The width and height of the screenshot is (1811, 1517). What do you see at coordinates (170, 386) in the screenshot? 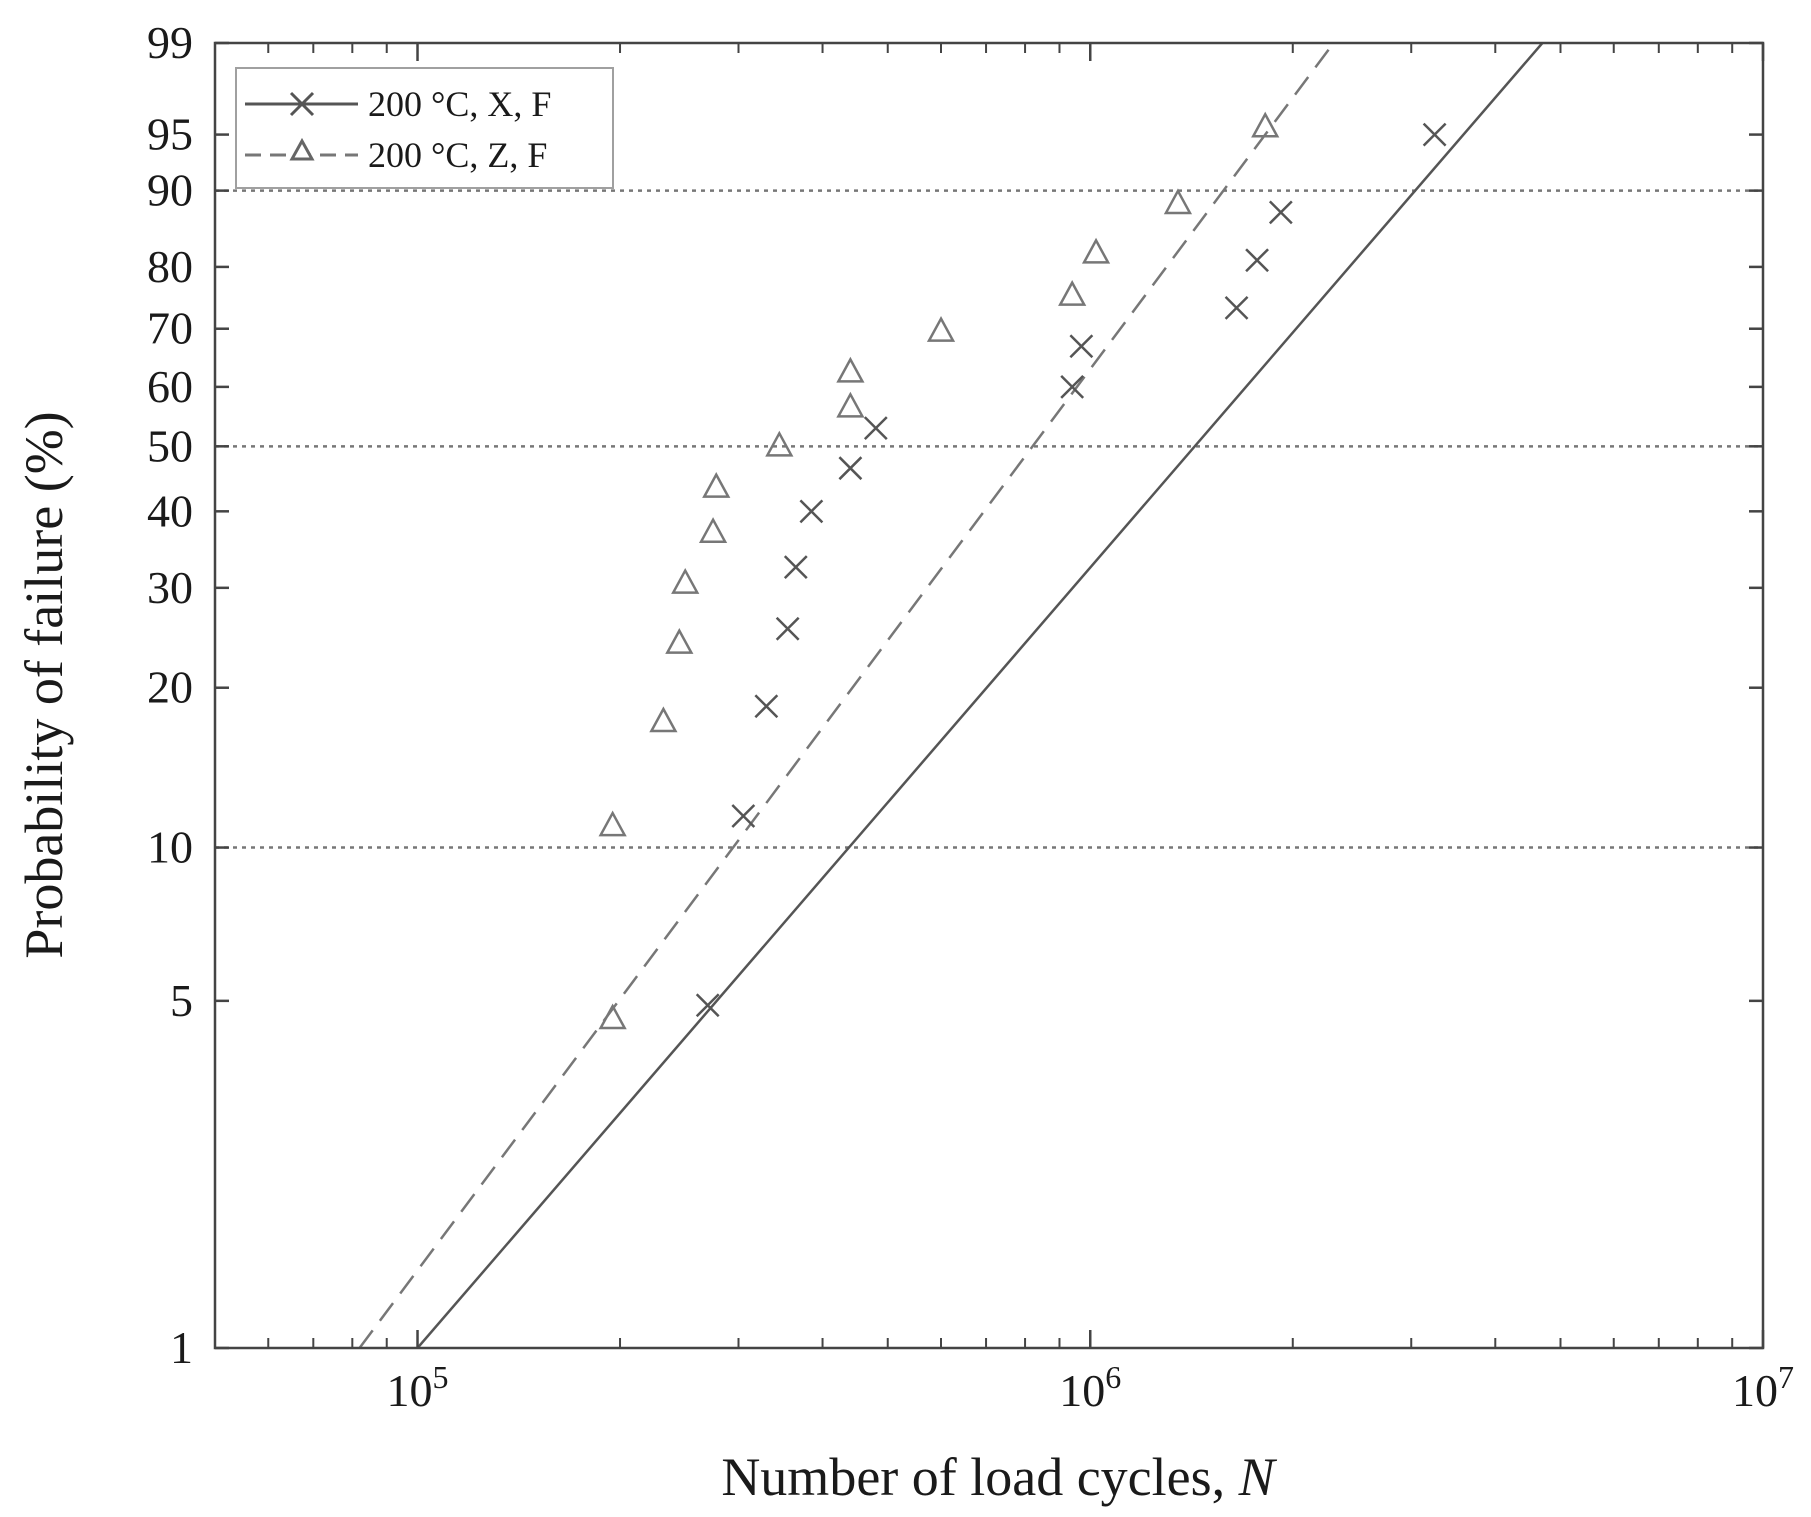
I see `y-tick-label: 60` at bounding box center [170, 386].